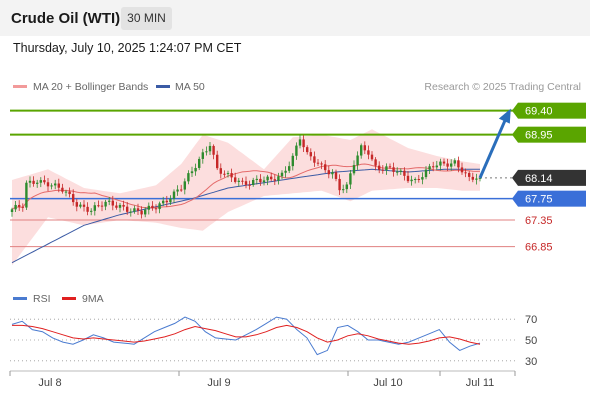  What do you see at coordinates (163, 86) in the screenshot?
I see `ma50-legend-swatch` at bounding box center [163, 86].